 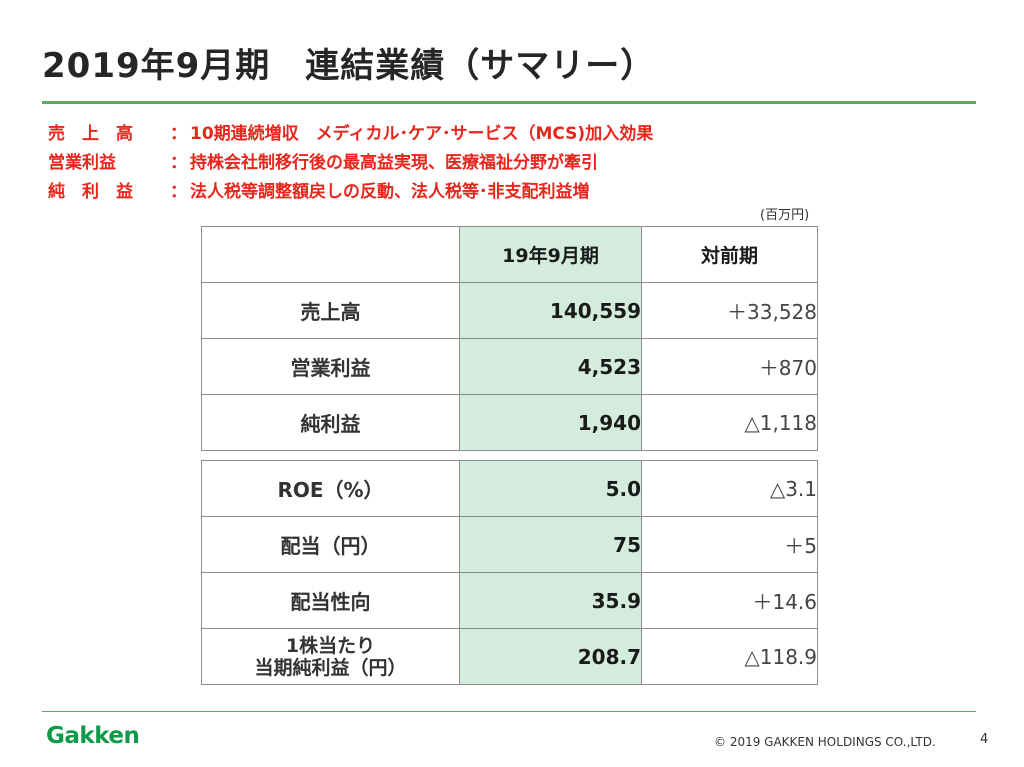 What do you see at coordinates (550, 656) in the screenshot?
I see `current-value: 208.7` at bounding box center [550, 656].